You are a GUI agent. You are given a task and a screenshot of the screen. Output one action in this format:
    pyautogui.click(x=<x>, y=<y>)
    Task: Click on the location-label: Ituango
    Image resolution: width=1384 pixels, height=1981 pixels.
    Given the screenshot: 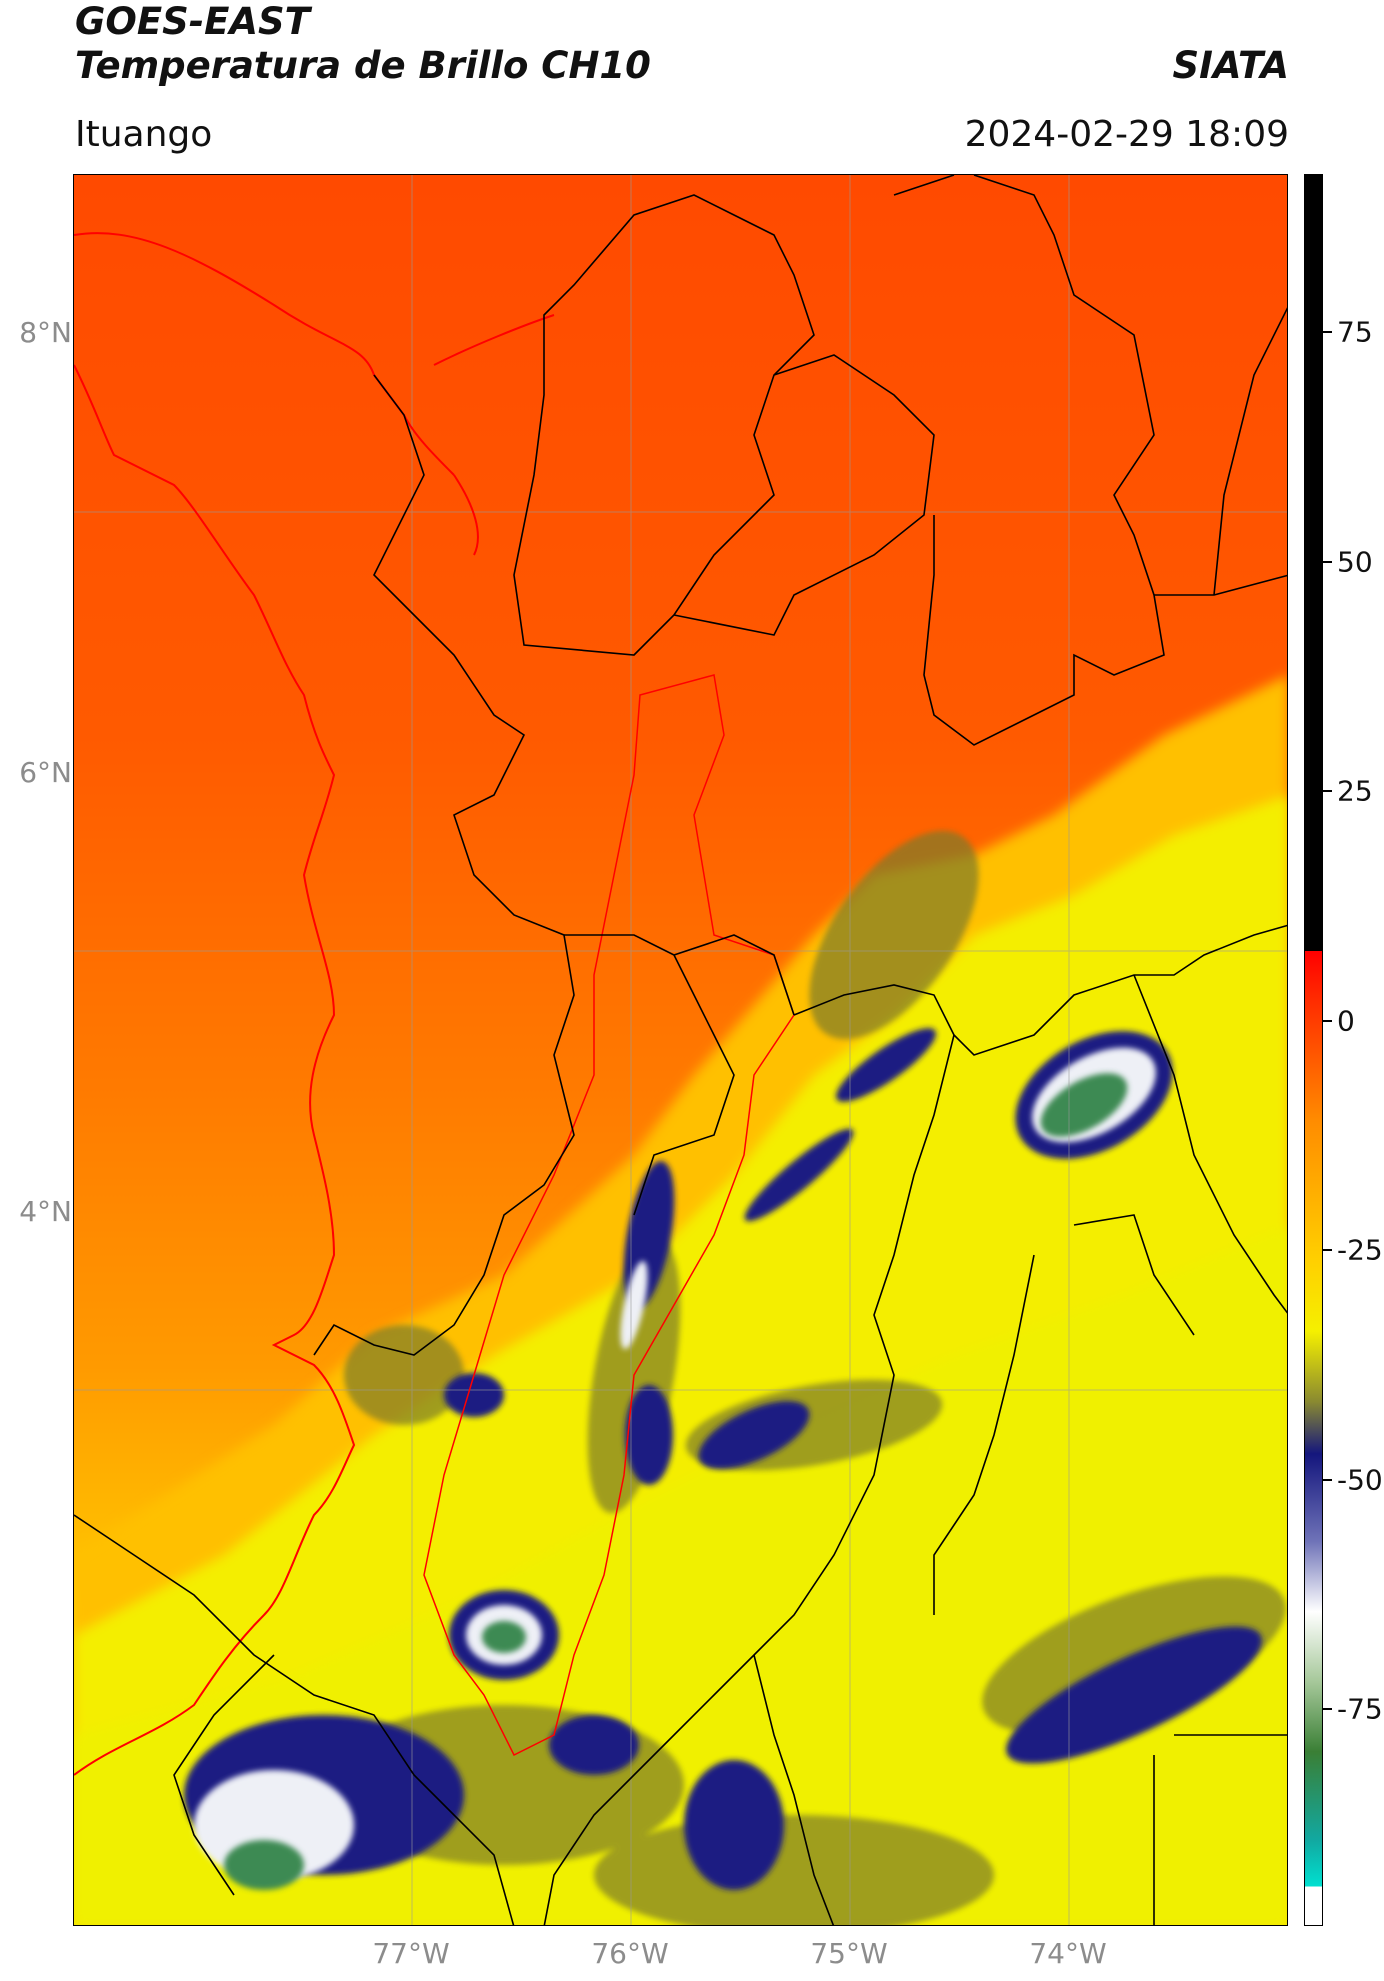 What is the action you would take?
    pyautogui.click(x=144, y=134)
    